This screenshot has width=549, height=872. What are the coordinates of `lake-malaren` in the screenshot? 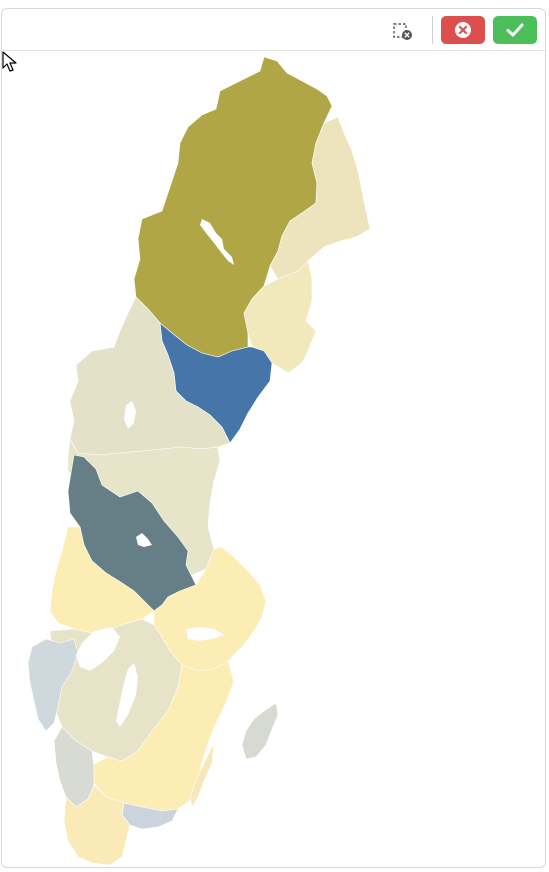 It's located at (205, 634).